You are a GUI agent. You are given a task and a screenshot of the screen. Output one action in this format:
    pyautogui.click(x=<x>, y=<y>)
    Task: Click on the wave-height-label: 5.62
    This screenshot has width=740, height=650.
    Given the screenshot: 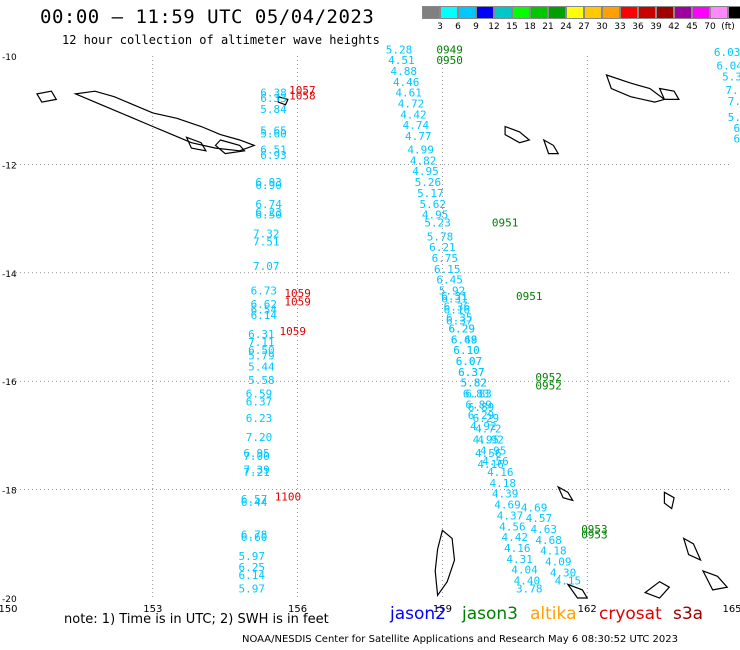 What is the action you would take?
    pyautogui.click(x=432, y=204)
    